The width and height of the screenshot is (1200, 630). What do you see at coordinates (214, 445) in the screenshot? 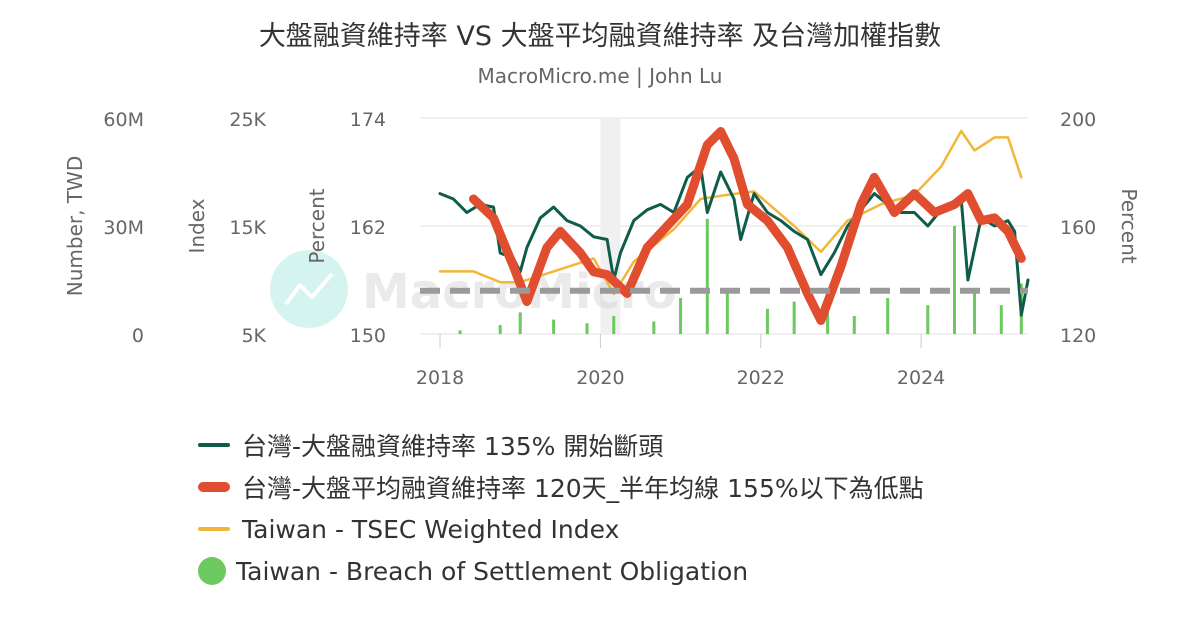
I see `legend-swatch-margin-ratio` at bounding box center [214, 445].